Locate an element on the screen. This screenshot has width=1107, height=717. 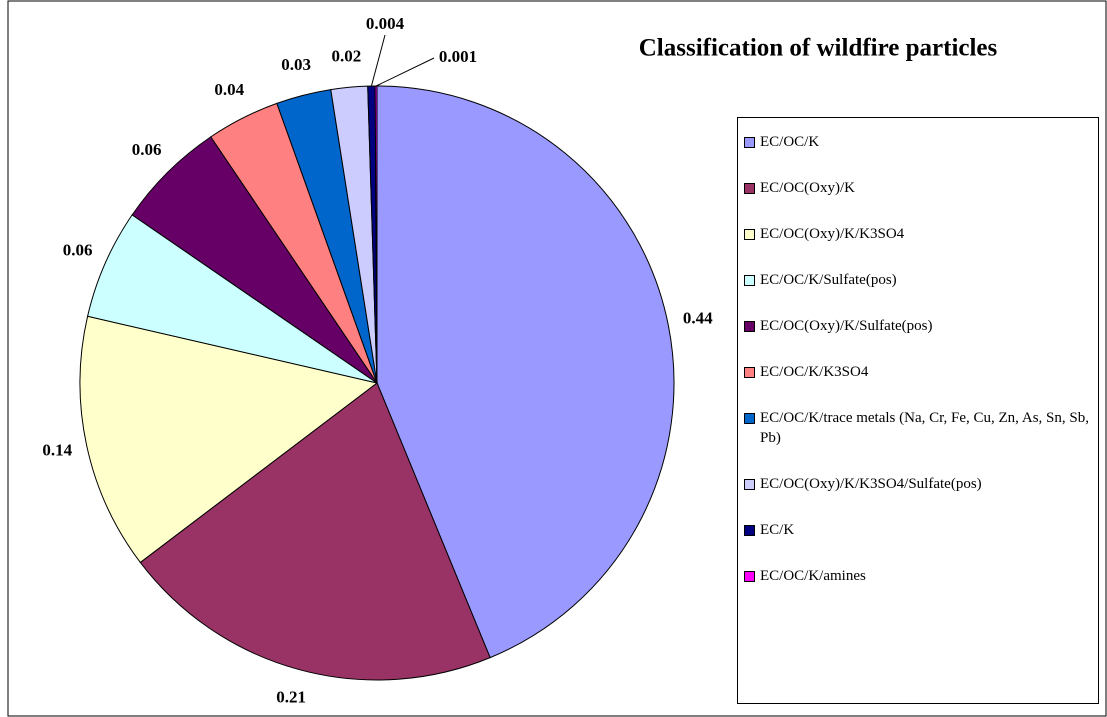
chart-title: Classification of wildfire particles is located at coordinates (818, 48).